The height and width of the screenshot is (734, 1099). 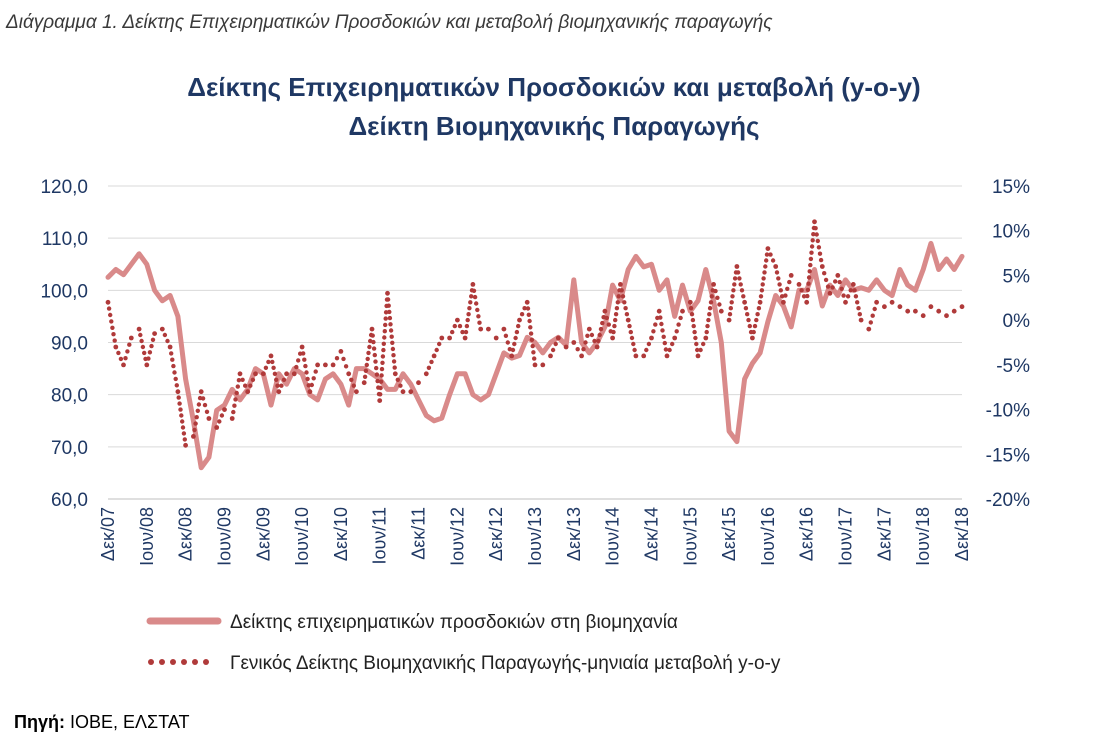 I want to click on x-tick-label: Ιουν/08, so click(x=147, y=536).